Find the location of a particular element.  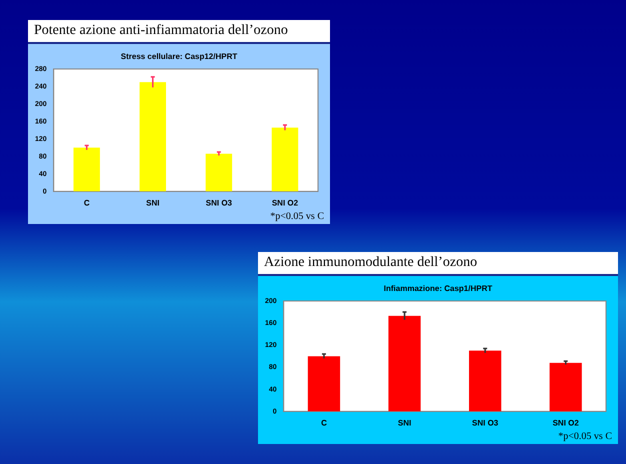

chart-title: Azione immunomodulante dell’ozono is located at coordinates (438, 264).